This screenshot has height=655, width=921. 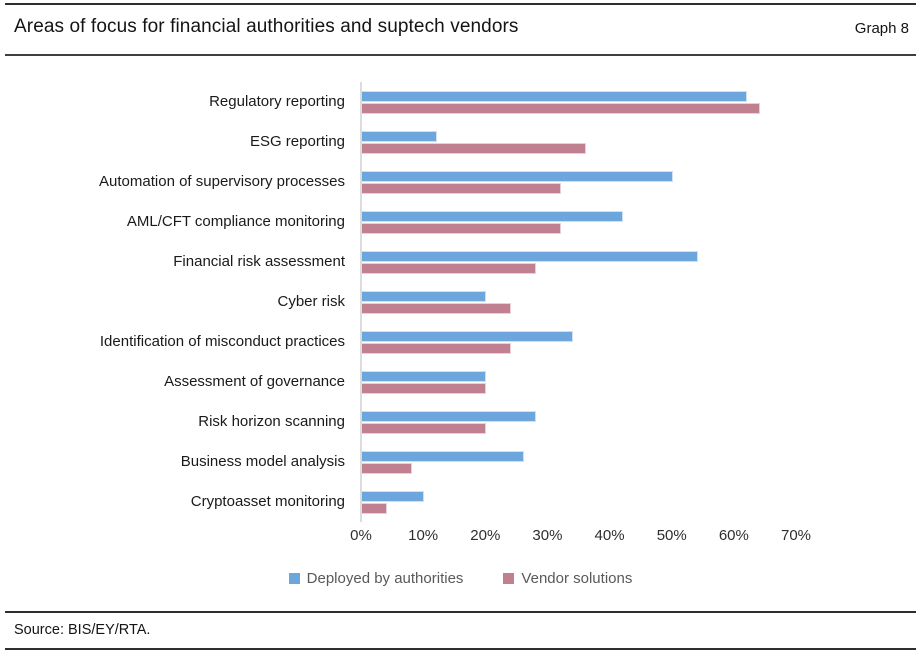 I want to click on chart-row: Cryptoasset monitoring, so click(x=460, y=502).